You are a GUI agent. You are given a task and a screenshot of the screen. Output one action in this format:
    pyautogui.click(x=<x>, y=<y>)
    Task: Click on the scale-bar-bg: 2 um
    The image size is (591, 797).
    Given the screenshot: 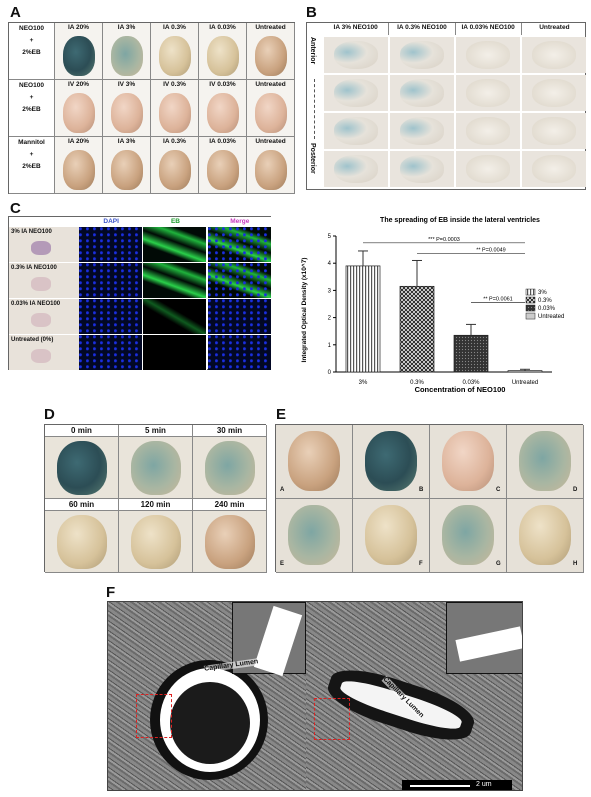 What is the action you would take?
    pyautogui.click(x=457, y=785)
    